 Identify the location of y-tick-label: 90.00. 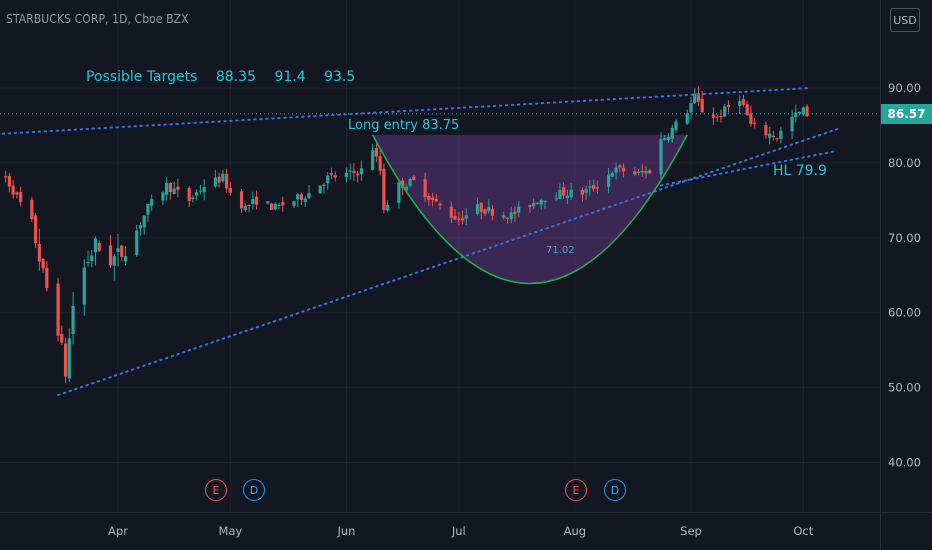
(904, 88).